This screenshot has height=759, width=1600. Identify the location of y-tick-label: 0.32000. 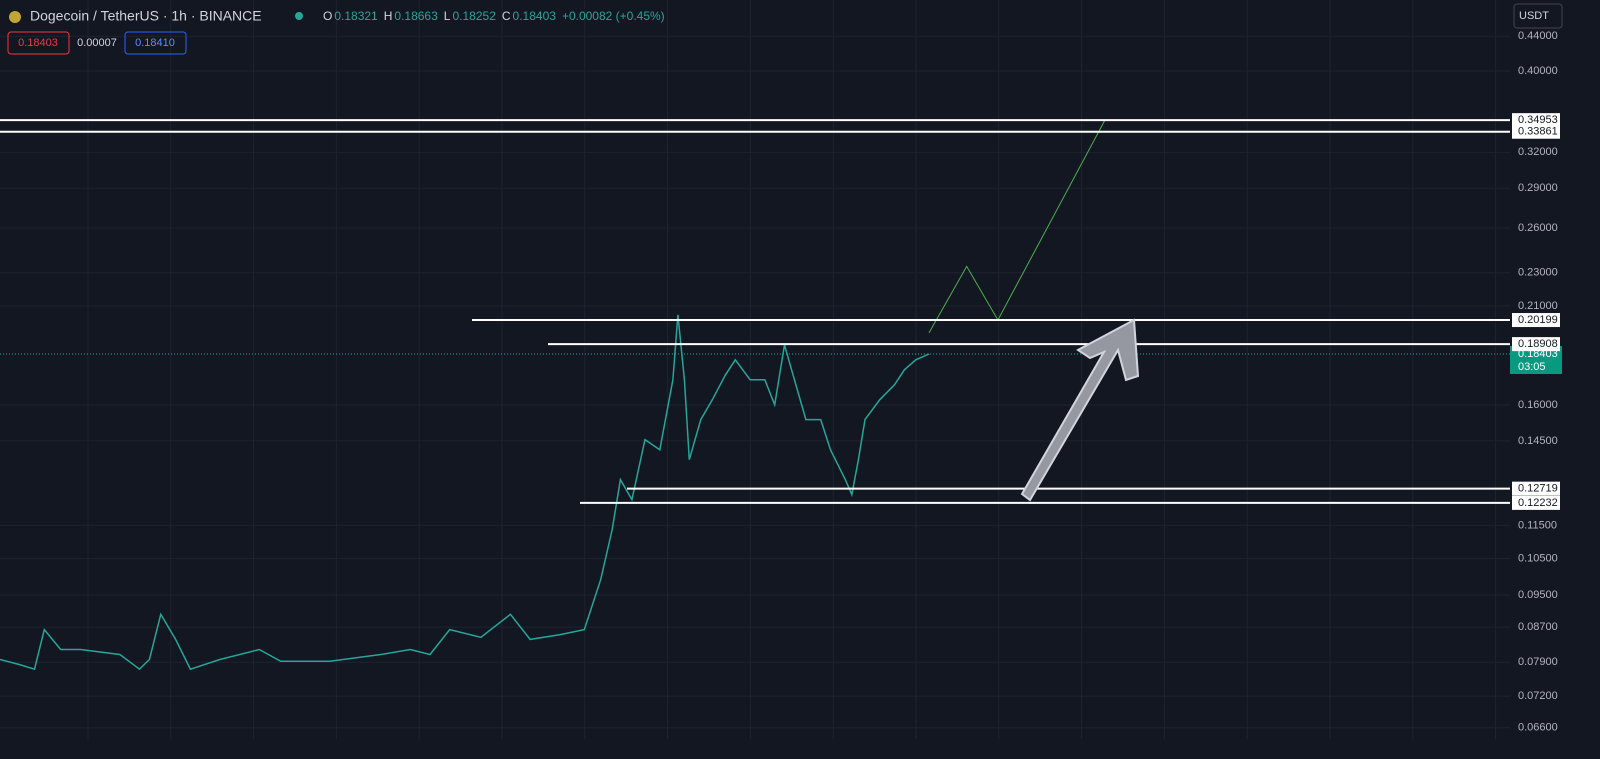
(1538, 152).